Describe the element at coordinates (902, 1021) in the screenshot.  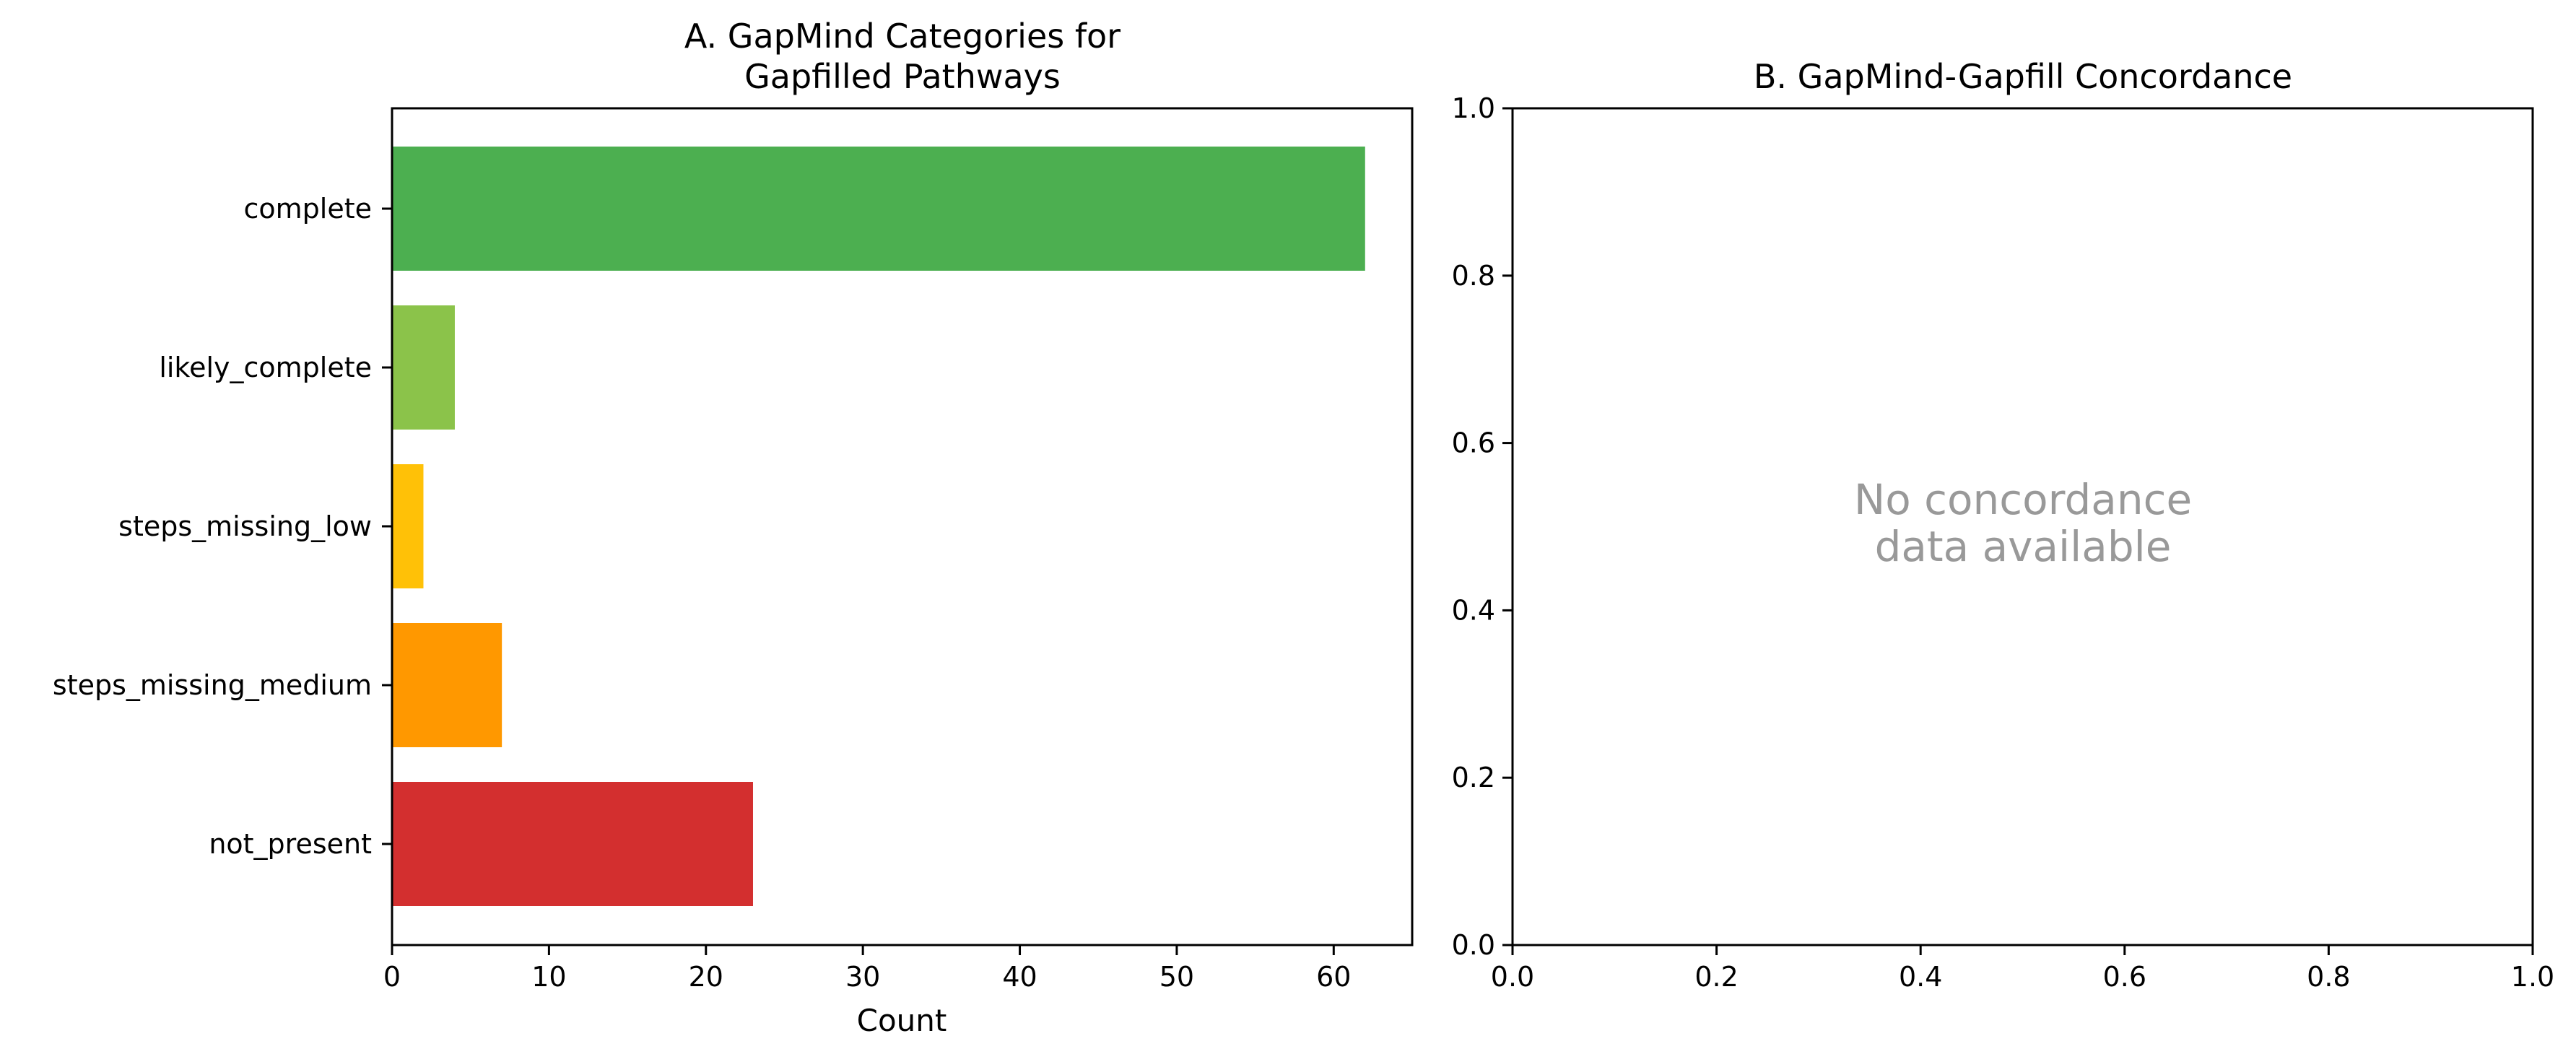
I see `panel-a-x-axis-label: Count` at that location.